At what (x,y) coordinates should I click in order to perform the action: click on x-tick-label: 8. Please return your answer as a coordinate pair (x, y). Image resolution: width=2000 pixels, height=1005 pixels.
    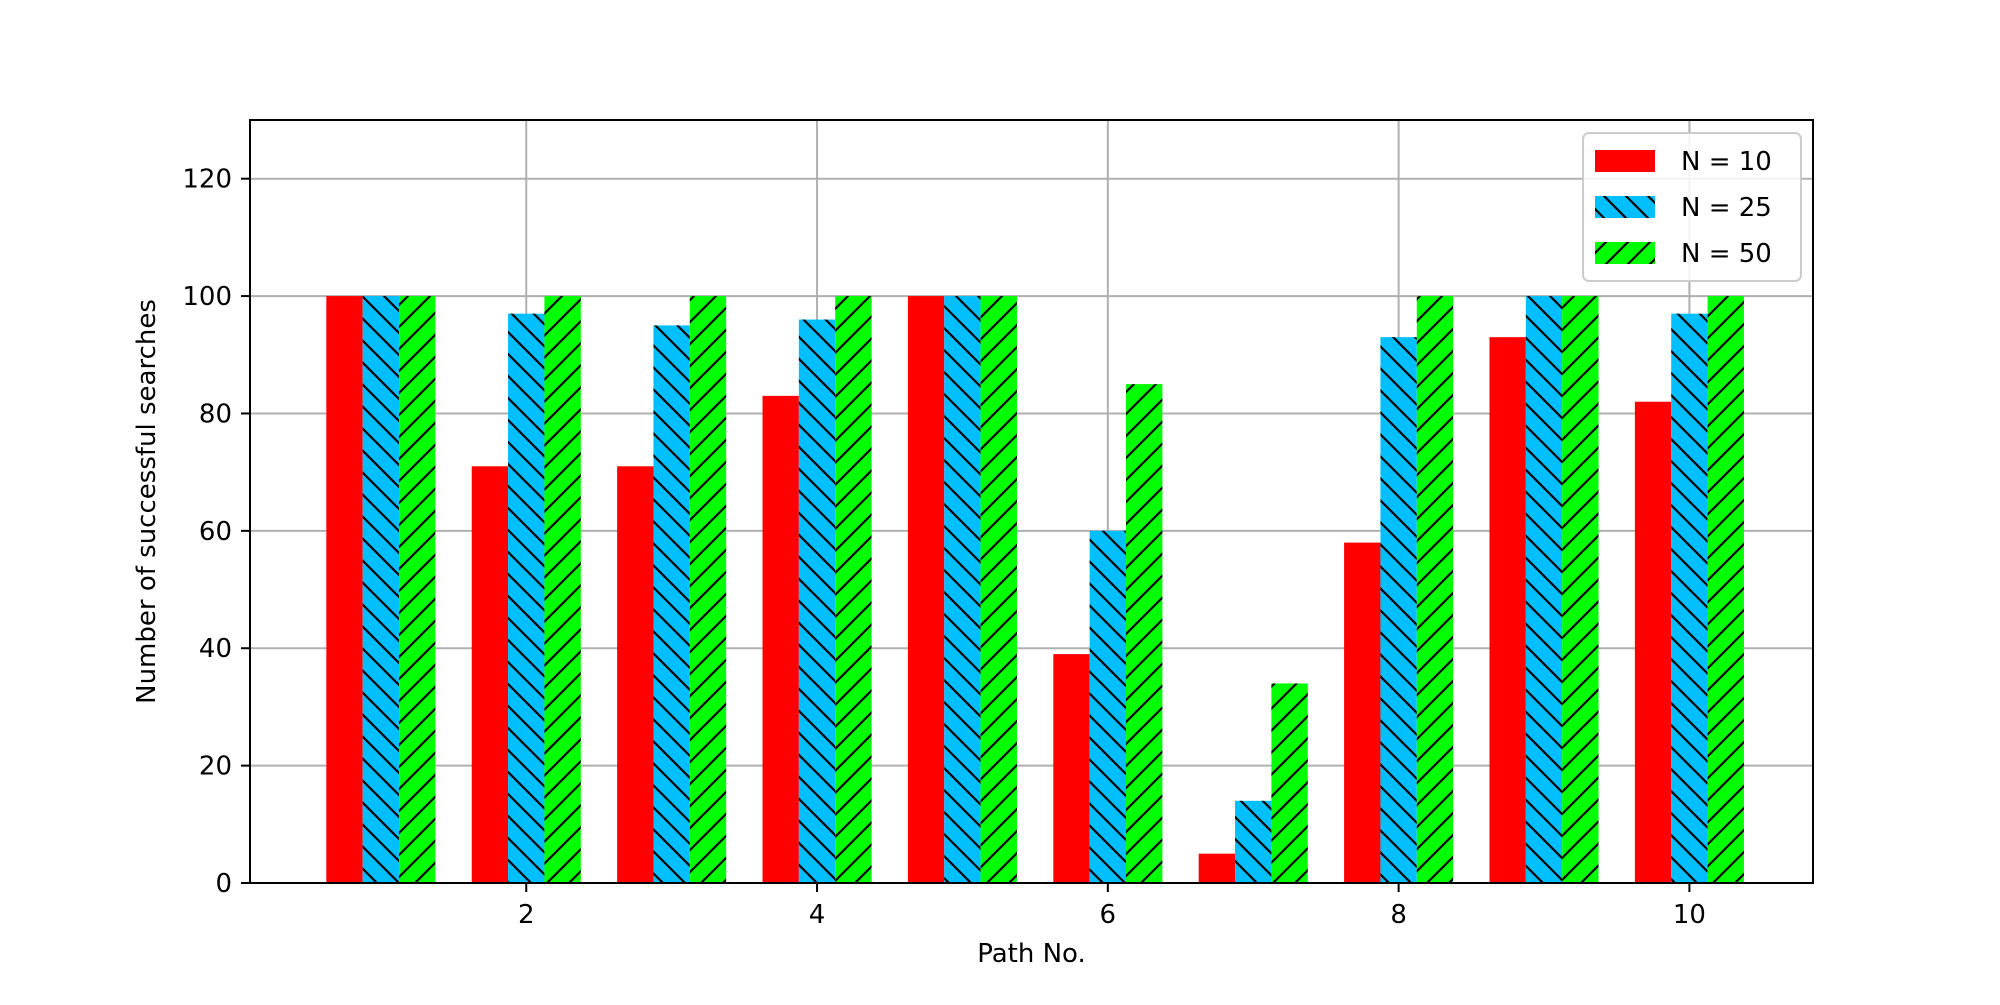
    Looking at the image, I should click on (1398, 915).